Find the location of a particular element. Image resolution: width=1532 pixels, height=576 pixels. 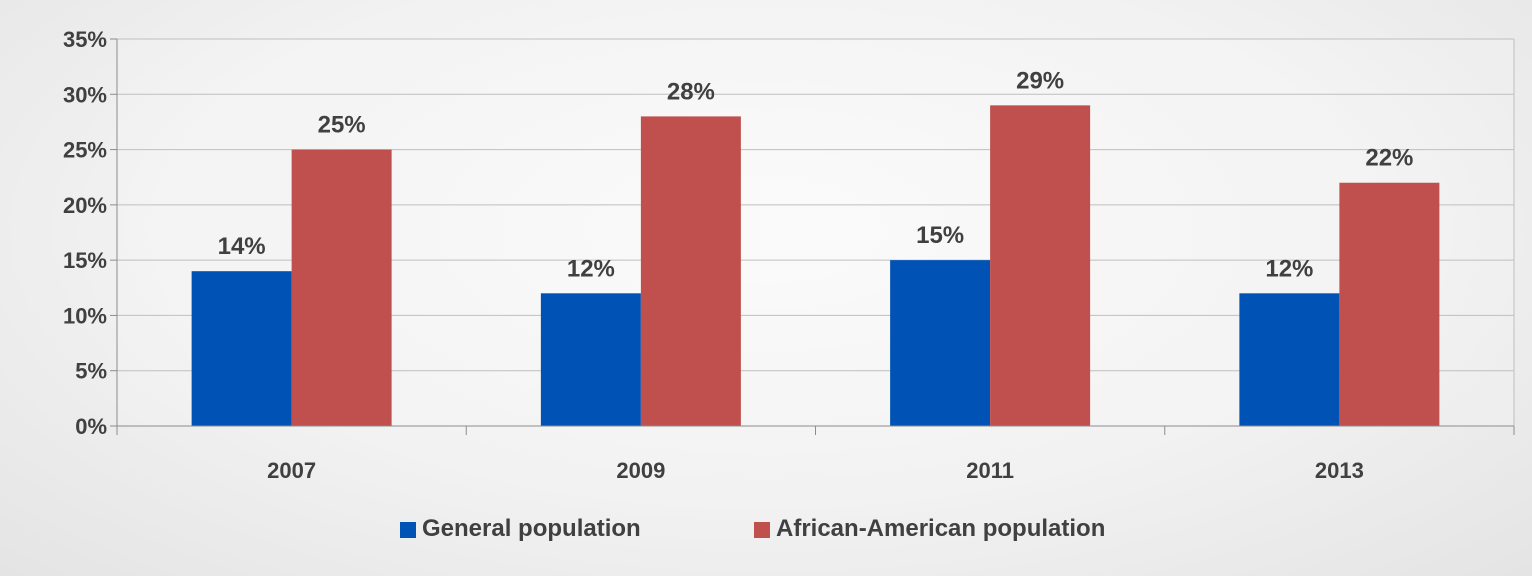

bar-general-2011 is located at coordinates (940, 343).